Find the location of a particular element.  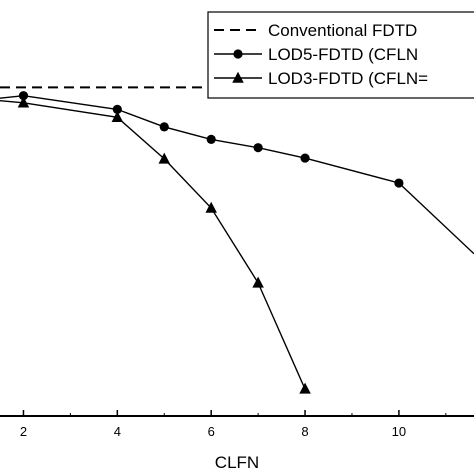

x-axis-title: CLFN is located at coordinates (237, 462).